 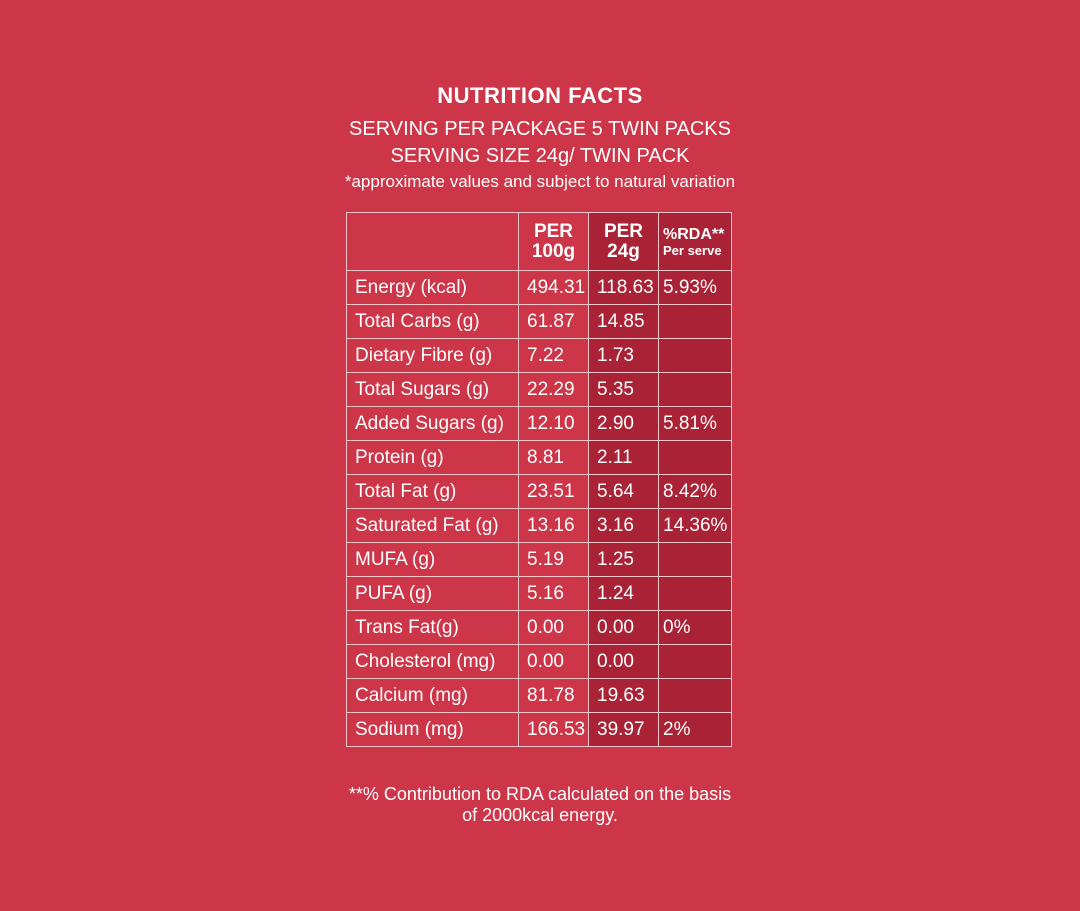 I want to click on nutrient-cell: Total Sugars (g), so click(x=432, y=389).